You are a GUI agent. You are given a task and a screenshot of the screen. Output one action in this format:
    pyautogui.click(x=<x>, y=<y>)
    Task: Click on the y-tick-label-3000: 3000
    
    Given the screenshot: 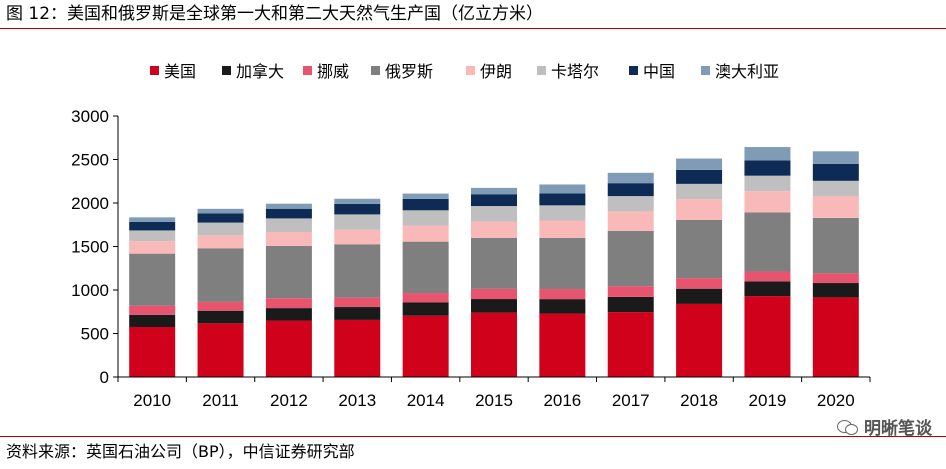 What is the action you would take?
    pyautogui.click(x=90, y=116)
    